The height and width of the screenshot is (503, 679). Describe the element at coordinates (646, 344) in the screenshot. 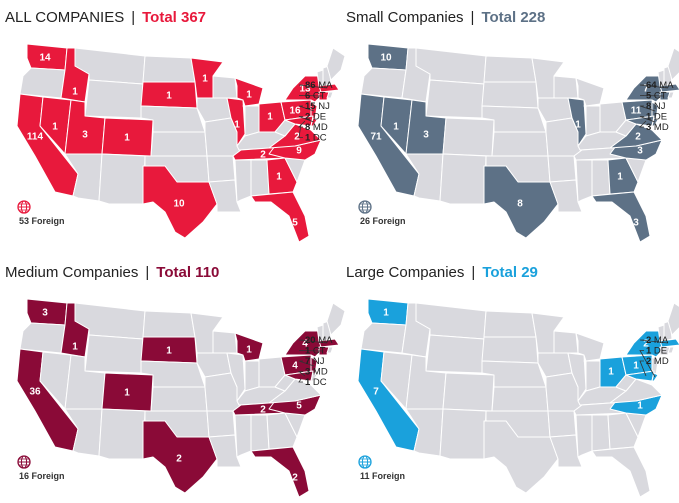

I see `state-count-ny: 2` at that location.